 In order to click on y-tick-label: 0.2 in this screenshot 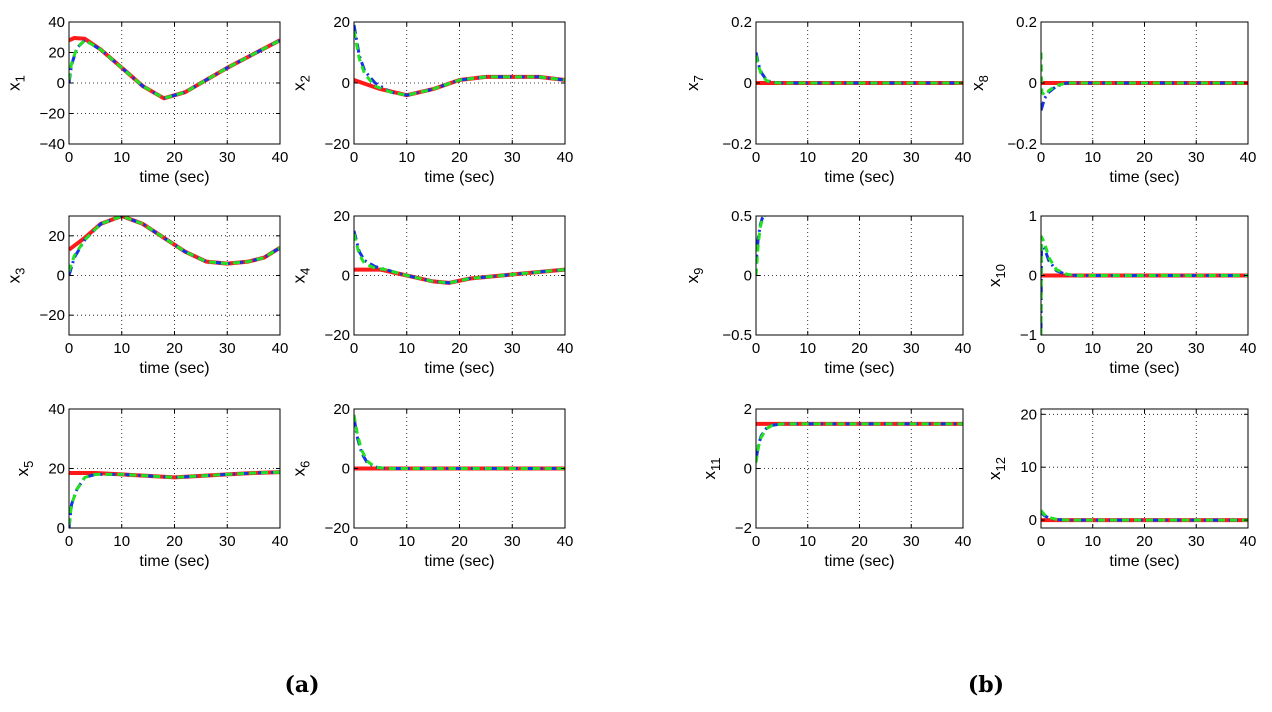, I will do `click(1026, 22)`.